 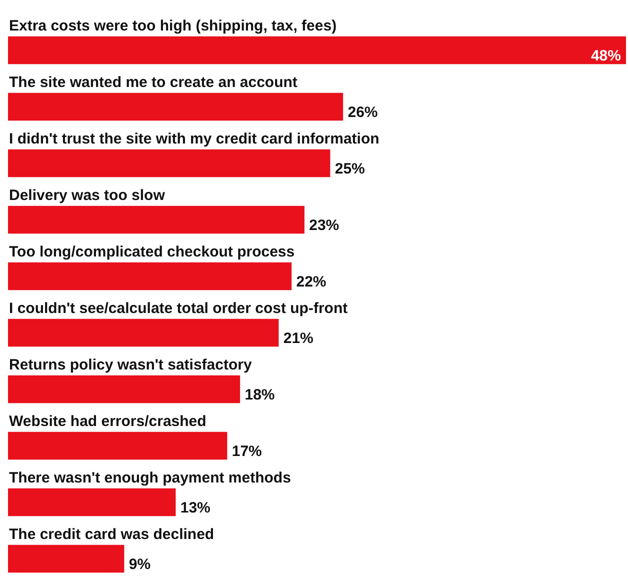 What do you see at coordinates (107, 421) in the screenshot?
I see `y-tick-label: Website had errors/crashed` at bounding box center [107, 421].